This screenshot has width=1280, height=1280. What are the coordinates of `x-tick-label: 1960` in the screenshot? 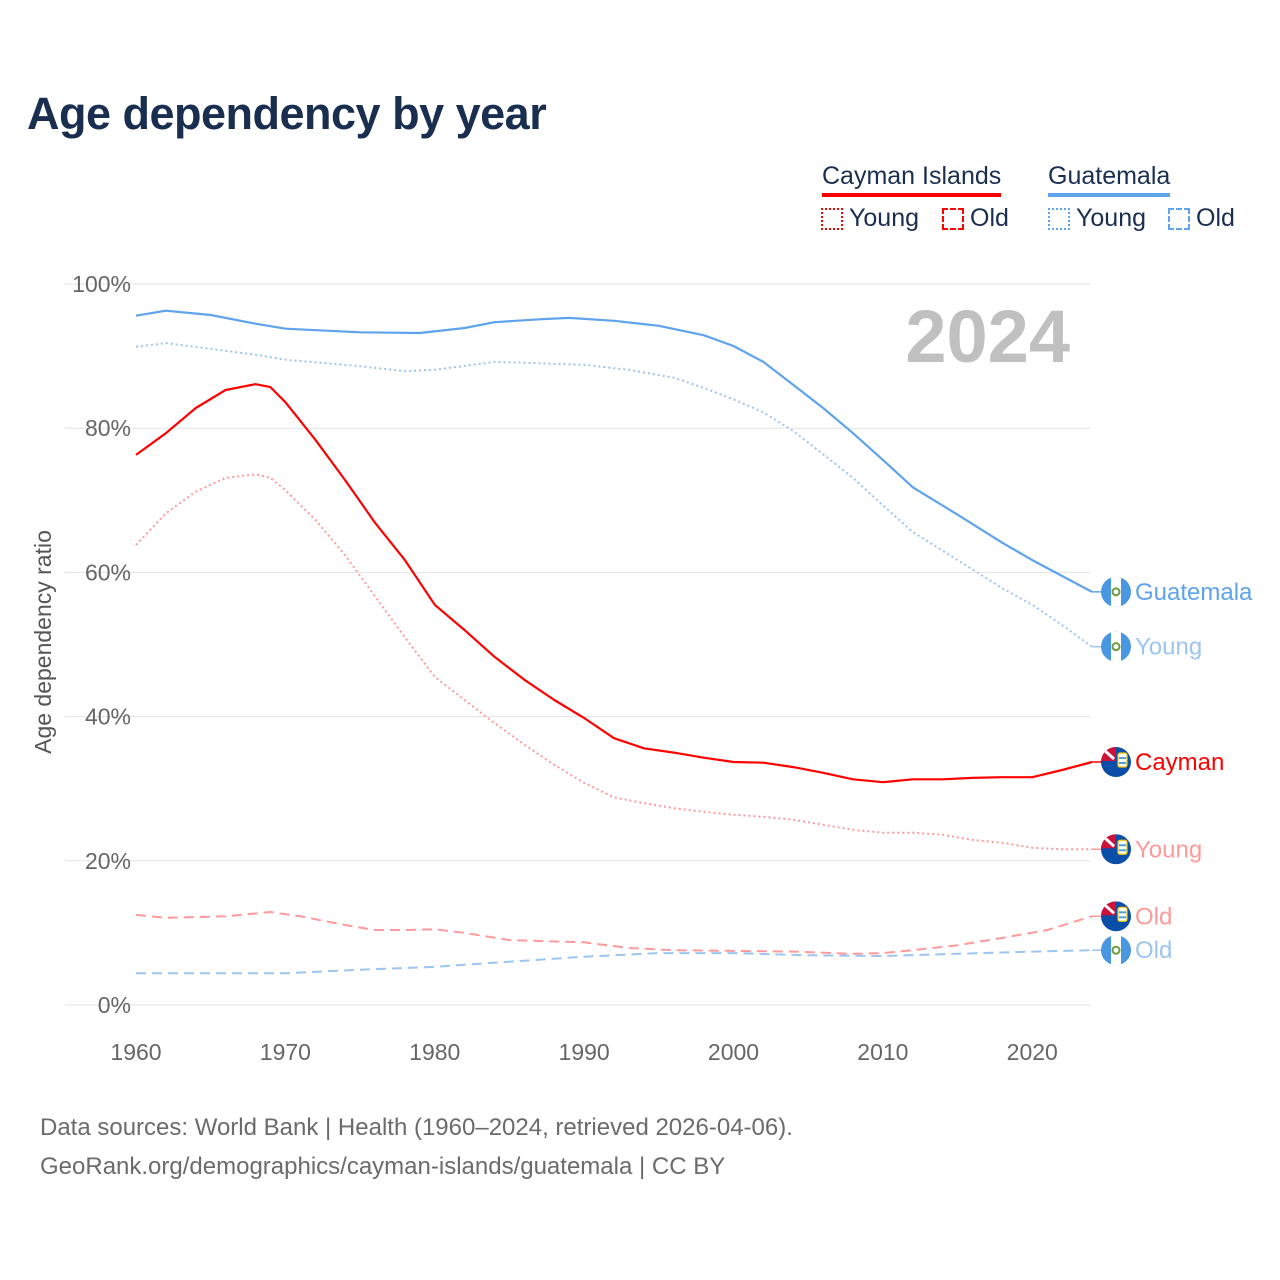 It's located at (135, 1052).